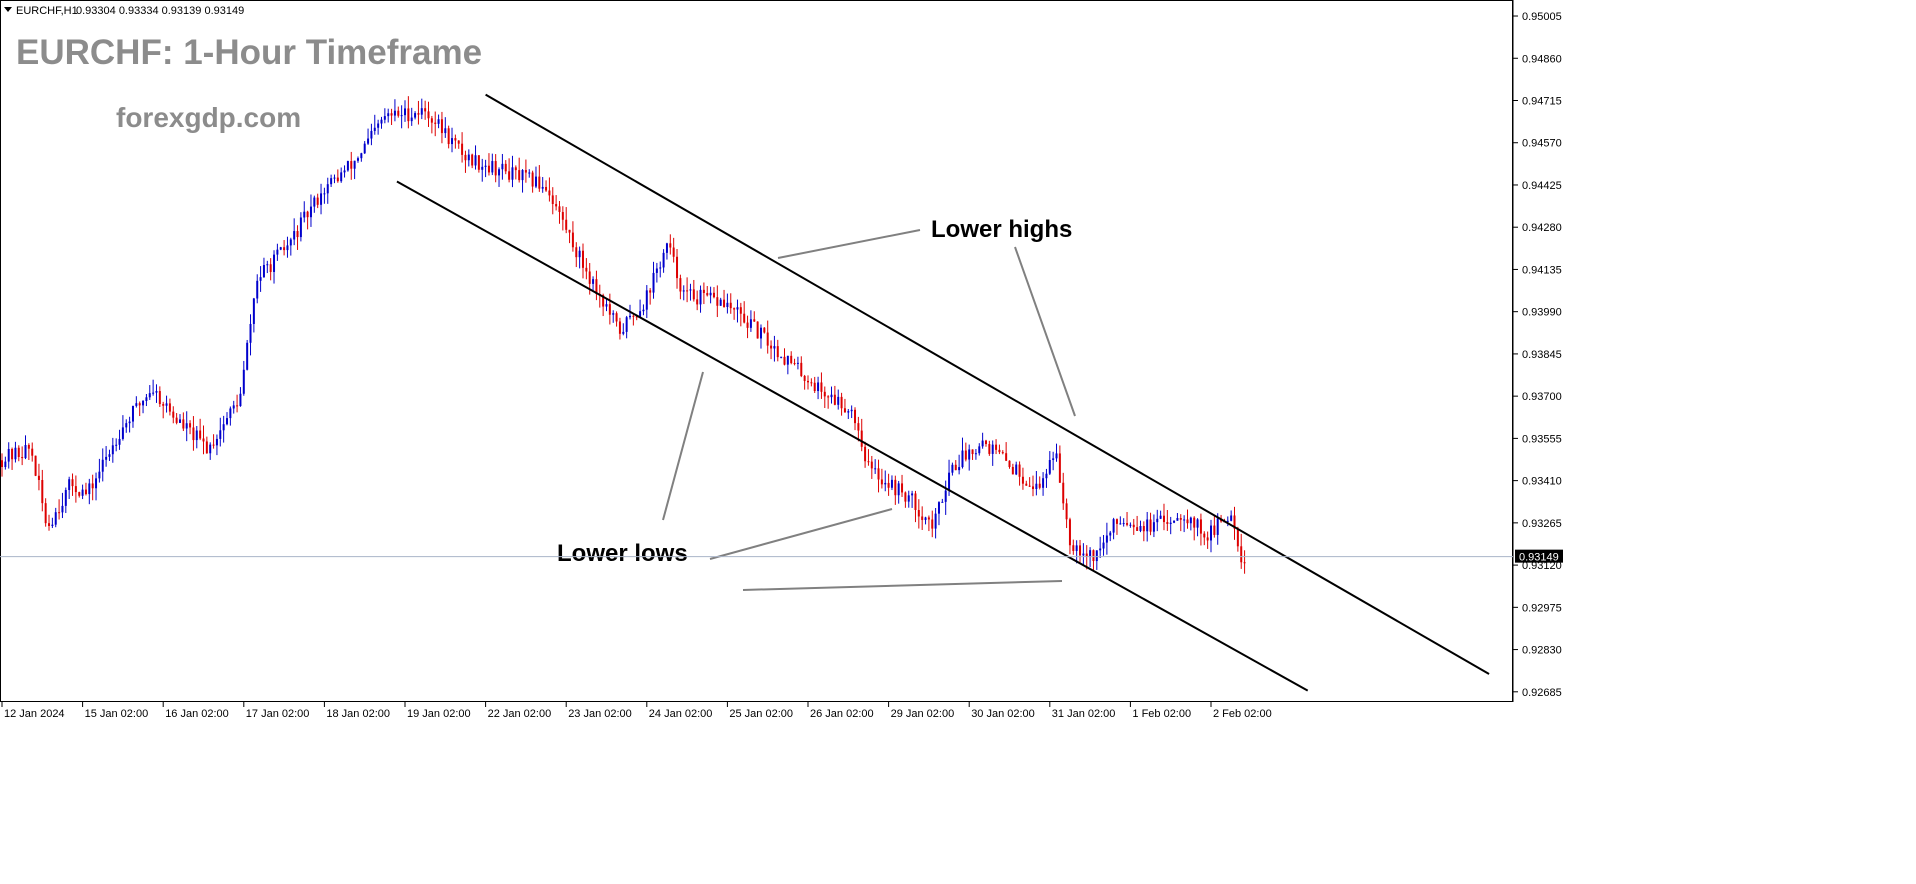  I want to click on menu-triangle-icon, so click(8, 9).